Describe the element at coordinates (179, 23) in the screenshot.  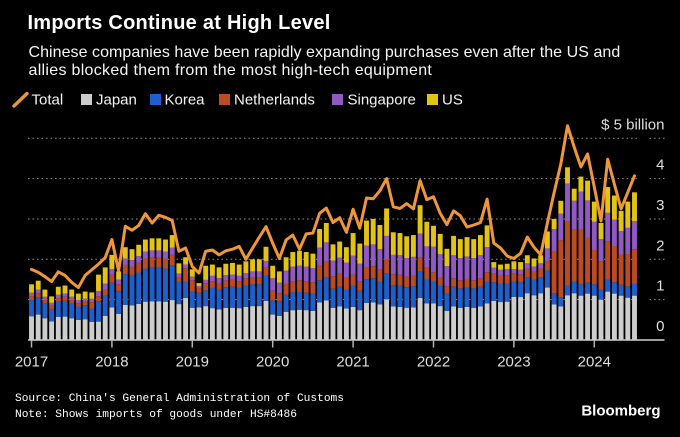
I see `svg-text: Imports Continue at High Level` at that location.